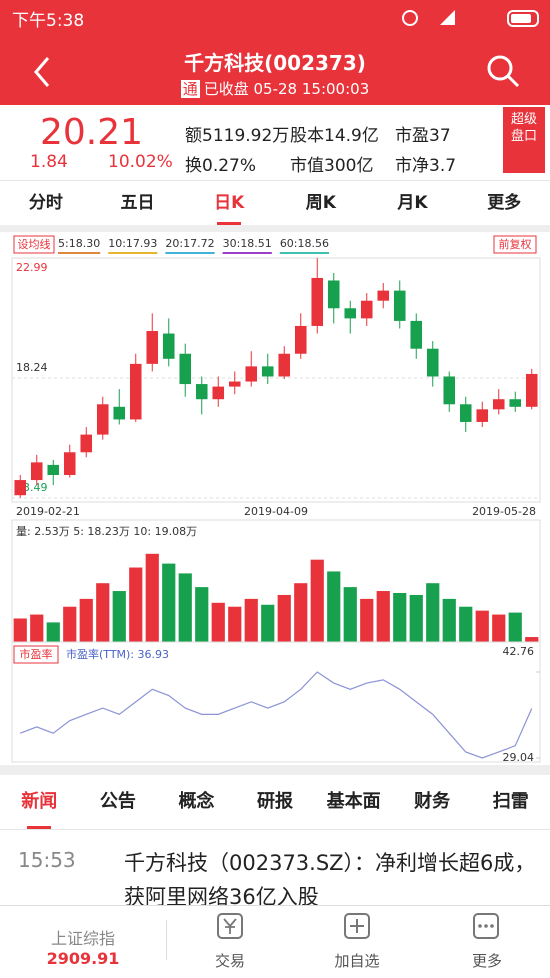 The height and width of the screenshot is (978, 550). What do you see at coordinates (230, 926) in the screenshot?
I see `yen-glyph` at bounding box center [230, 926].